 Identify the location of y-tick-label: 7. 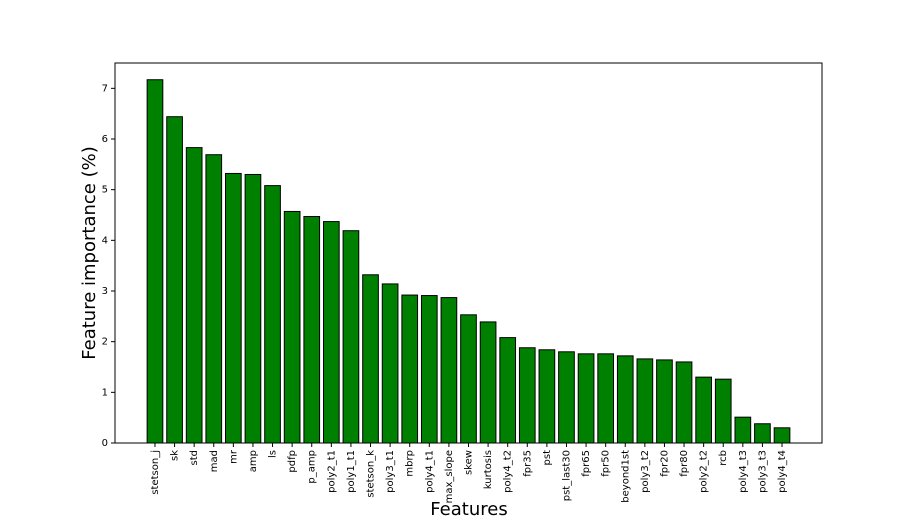
(105, 88).